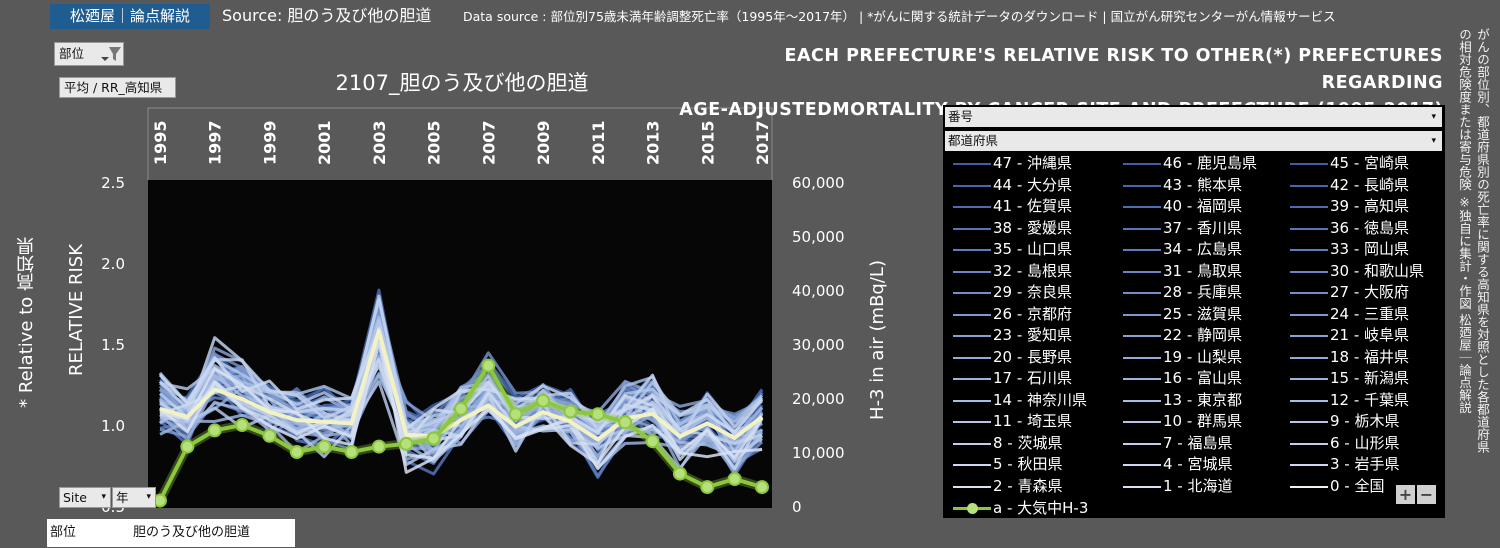 The image size is (1500, 548). What do you see at coordinates (111, 54) in the screenshot?
I see `filter-icon` at bounding box center [111, 54].